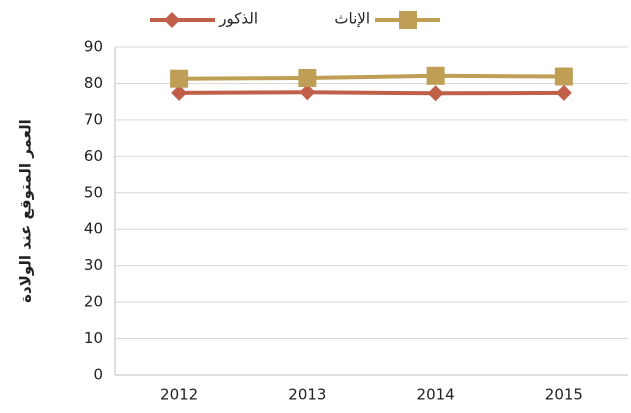 The image size is (631, 413). What do you see at coordinates (352, 19) in the screenshot?
I see `legend-label: الإناث` at bounding box center [352, 19].